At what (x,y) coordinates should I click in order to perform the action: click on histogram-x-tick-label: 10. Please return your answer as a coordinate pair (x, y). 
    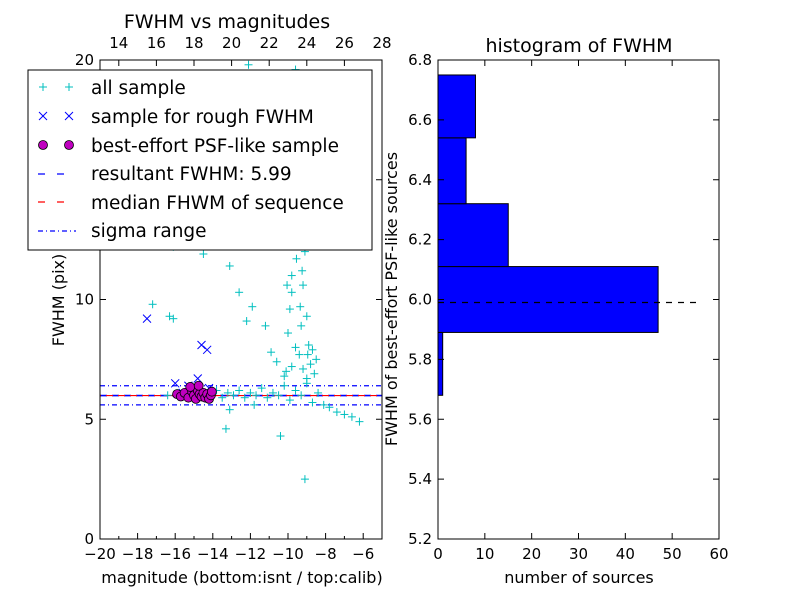
    Looking at the image, I should click on (484, 554).